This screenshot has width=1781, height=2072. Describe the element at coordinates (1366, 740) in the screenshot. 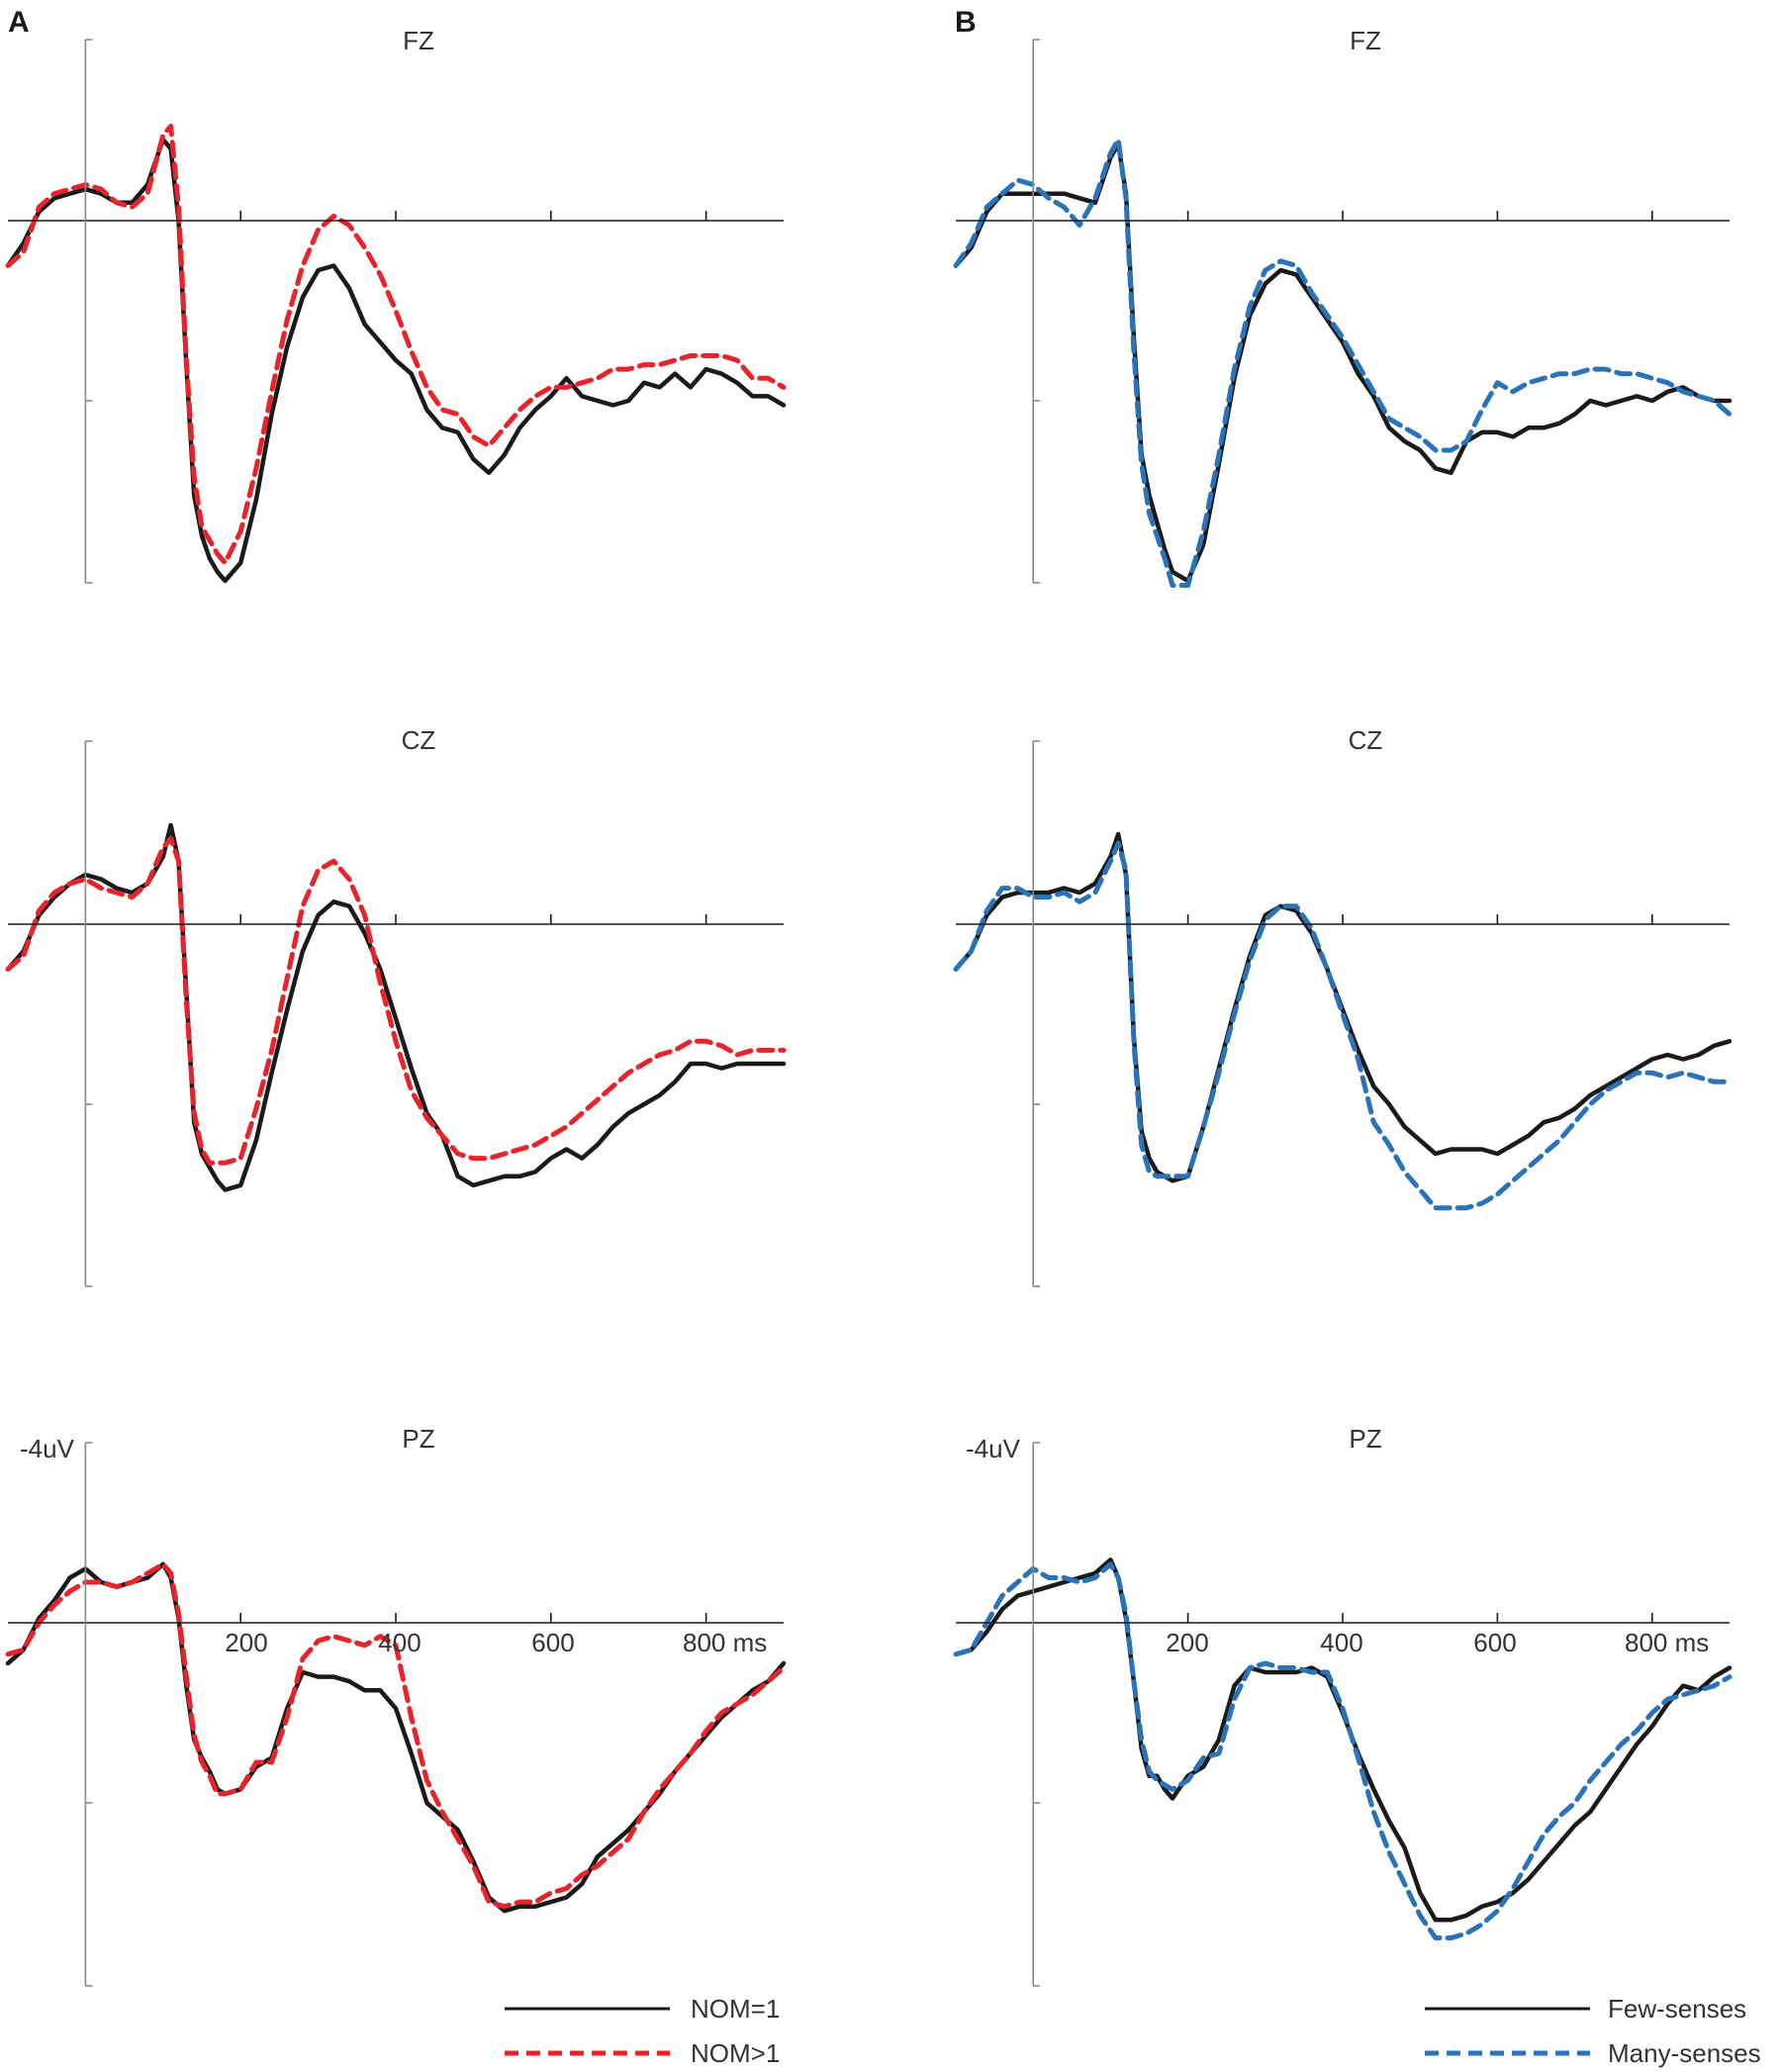

I see `electrode-label-b-cz: CZ` at that location.